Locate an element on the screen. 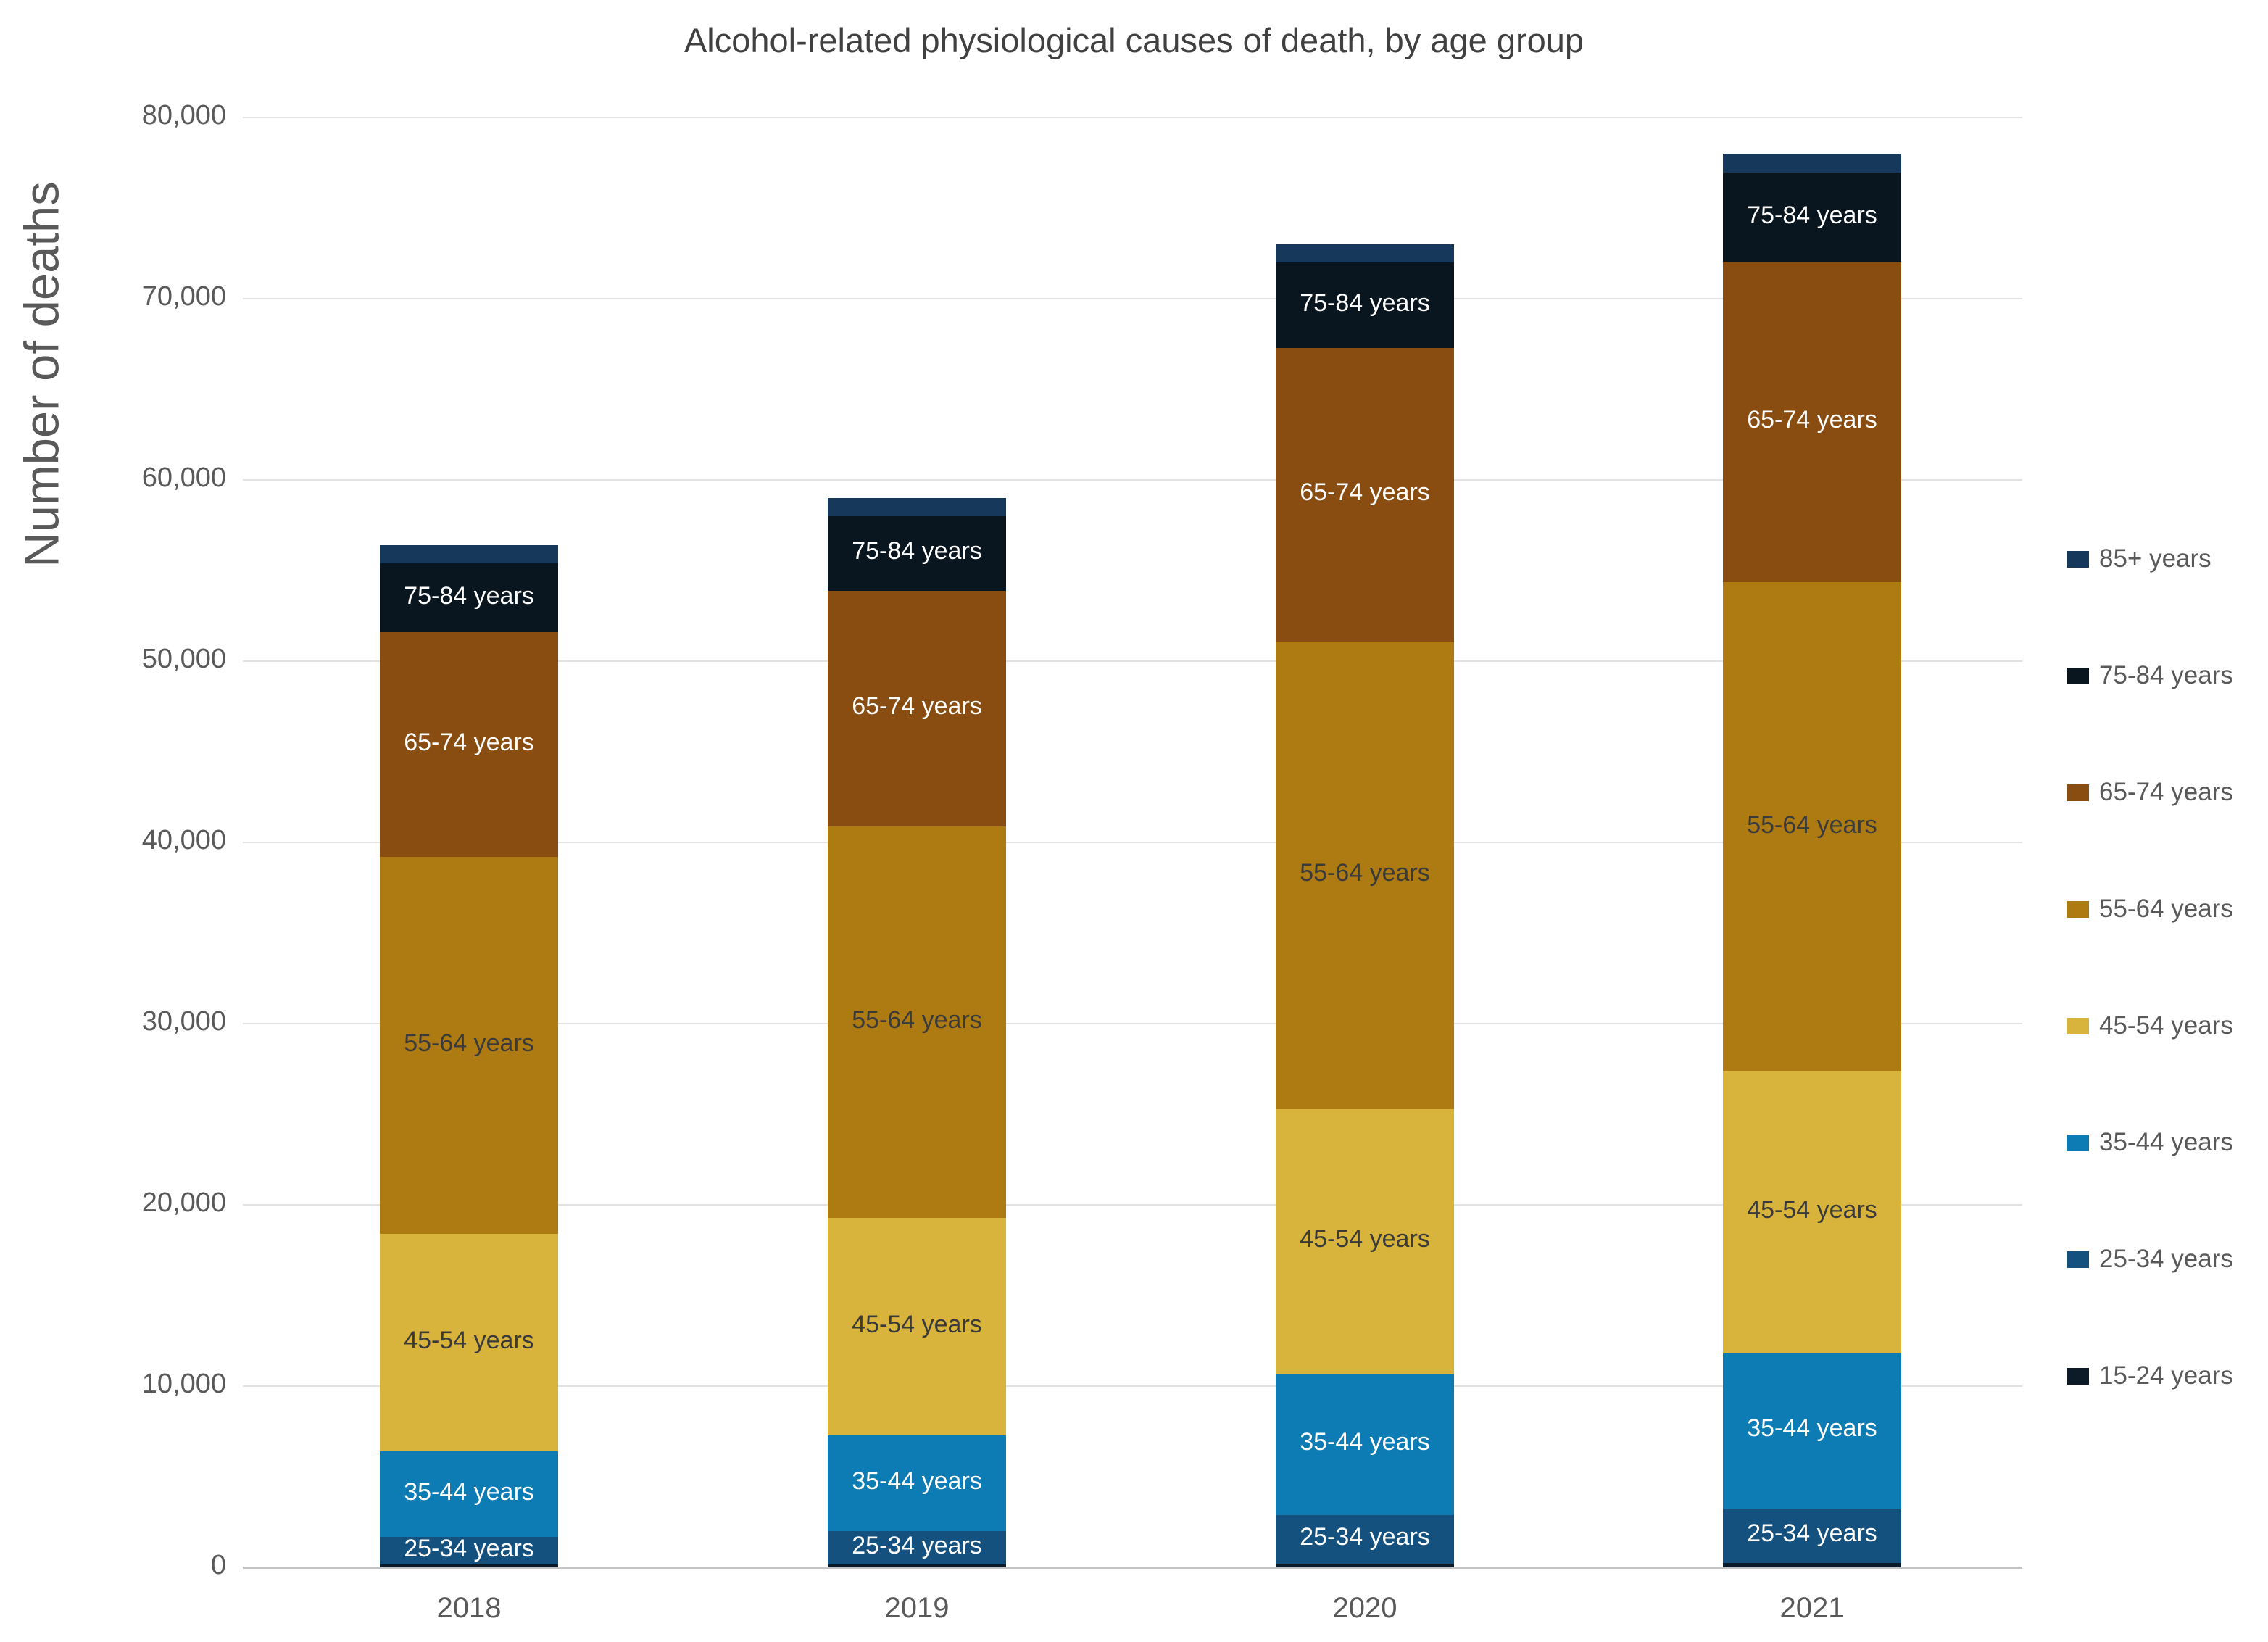 The image size is (2268, 1642). legend-item-85+ years: 85+ years is located at coordinates (2139, 558).